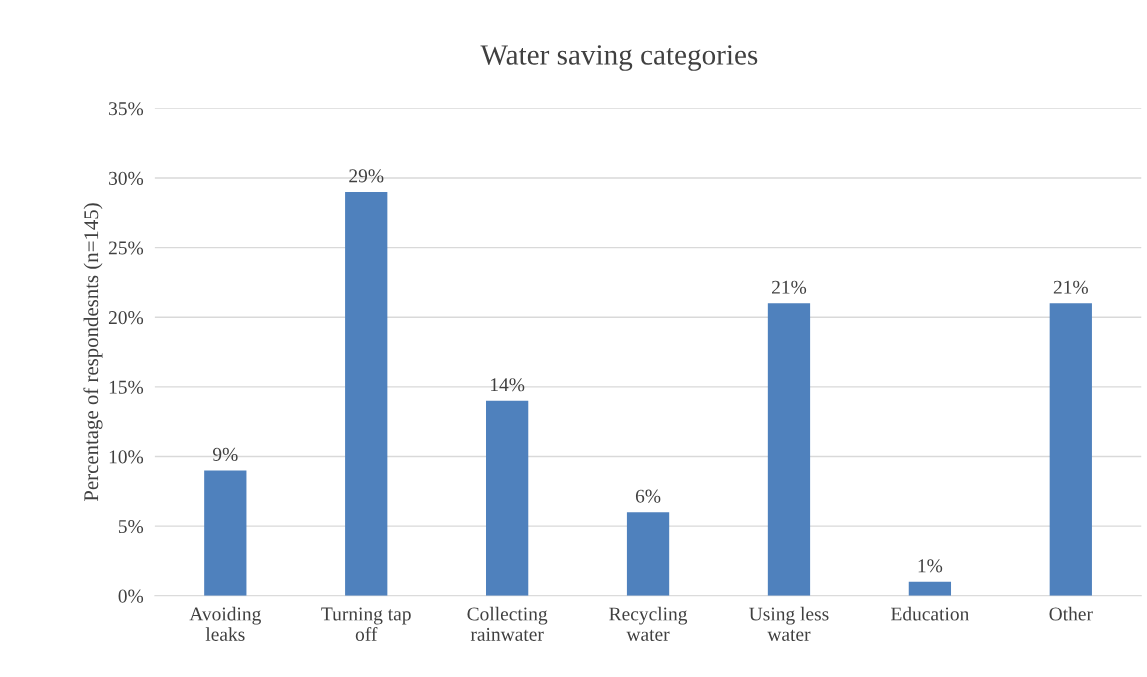 The image size is (1147, 677). I want to click on x-tick-label: Avoiding leaks, so click(225, 623).